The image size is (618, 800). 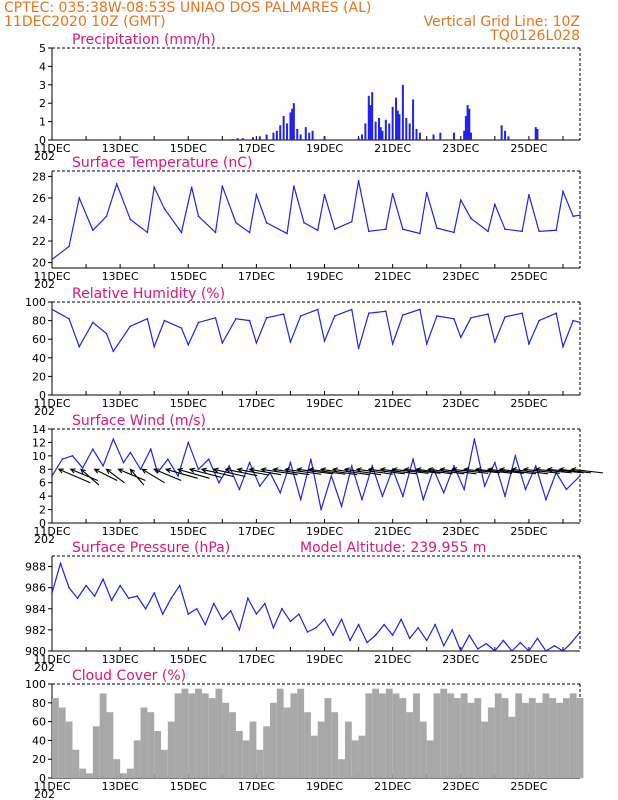 What do you see at coordinates (188, 786) in the screenshot?
I see `x-tick-label: 15DEC` at bounding box center [188, 786].